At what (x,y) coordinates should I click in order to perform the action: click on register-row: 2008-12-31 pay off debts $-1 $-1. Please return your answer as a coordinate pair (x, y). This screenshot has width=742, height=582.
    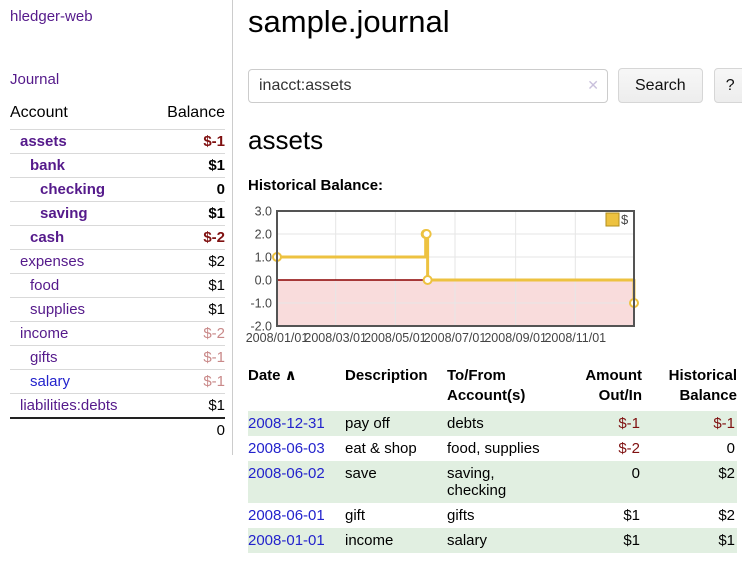
    Looking at the image, I should click on (492, 423).